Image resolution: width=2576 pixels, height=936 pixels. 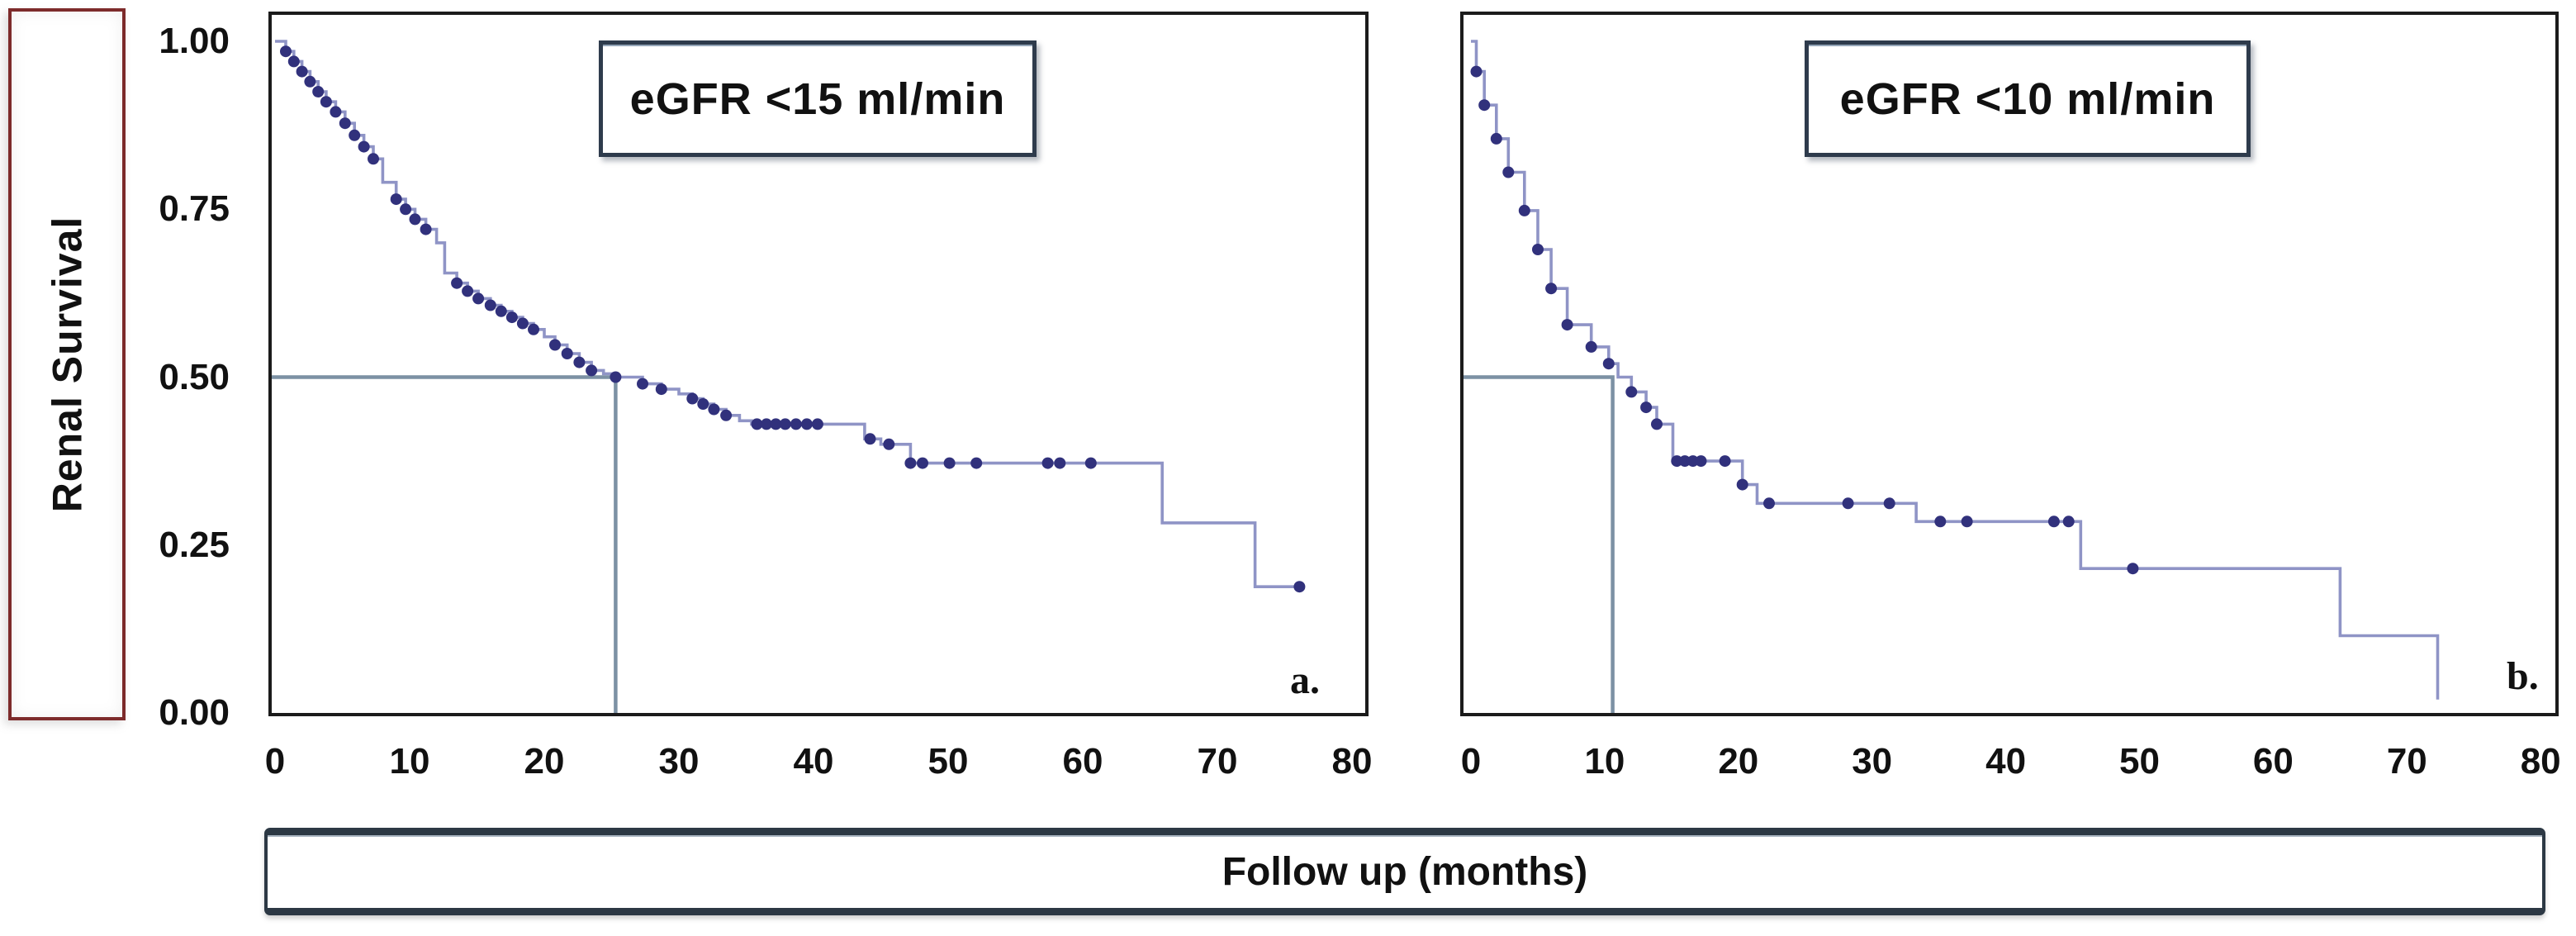 What do you see at coordinates (195, 544) in the screenshot?
I see `y-tick-label: 0.25` at bounding box center [195, 544].